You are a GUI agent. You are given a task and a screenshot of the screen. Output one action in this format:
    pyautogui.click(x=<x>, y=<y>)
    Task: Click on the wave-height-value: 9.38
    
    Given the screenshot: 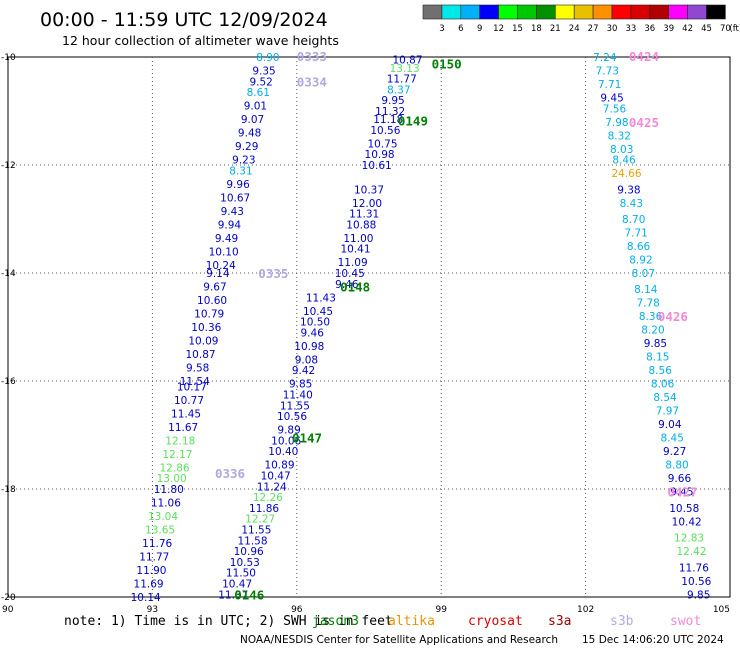 What is the action you would take?
    pyautogui.click(x=628, y=190)
    